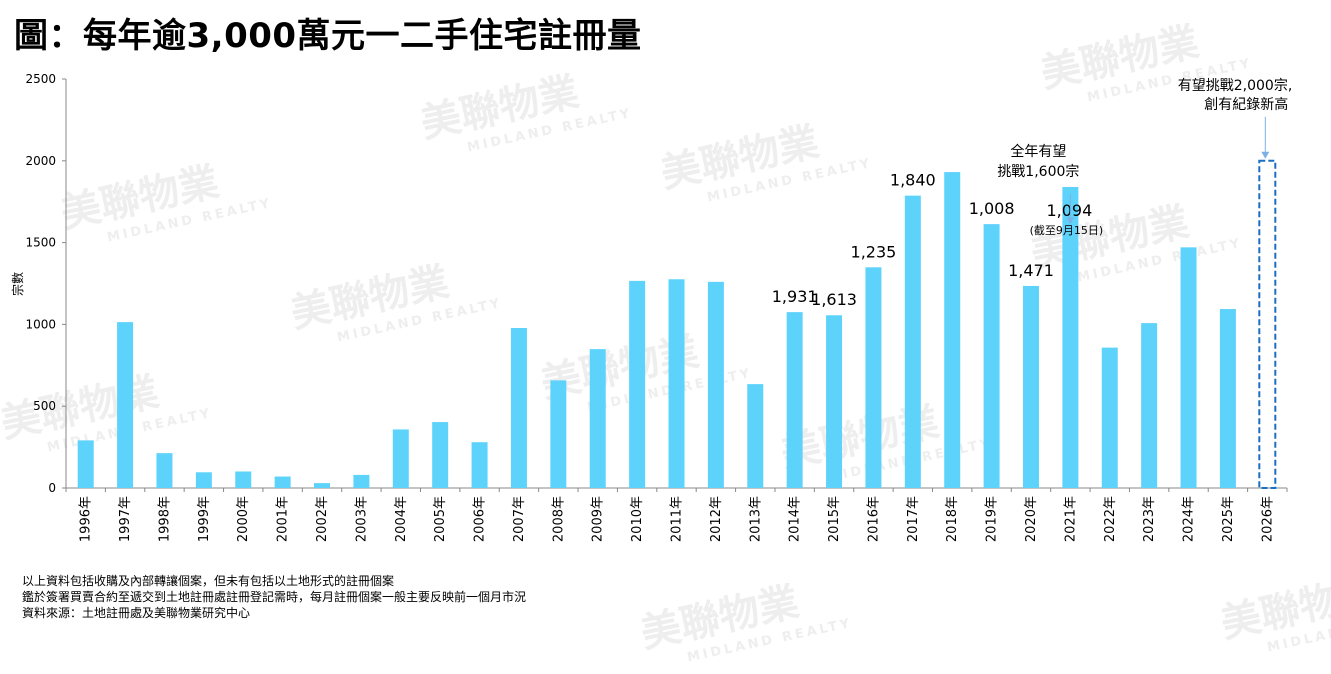 This screenshot has width=1331, height=674. What do you see at coordinates (1265, 155) in the screenshot?
I see `target-2026-arrow-head` at bounding box center [1265, 155].